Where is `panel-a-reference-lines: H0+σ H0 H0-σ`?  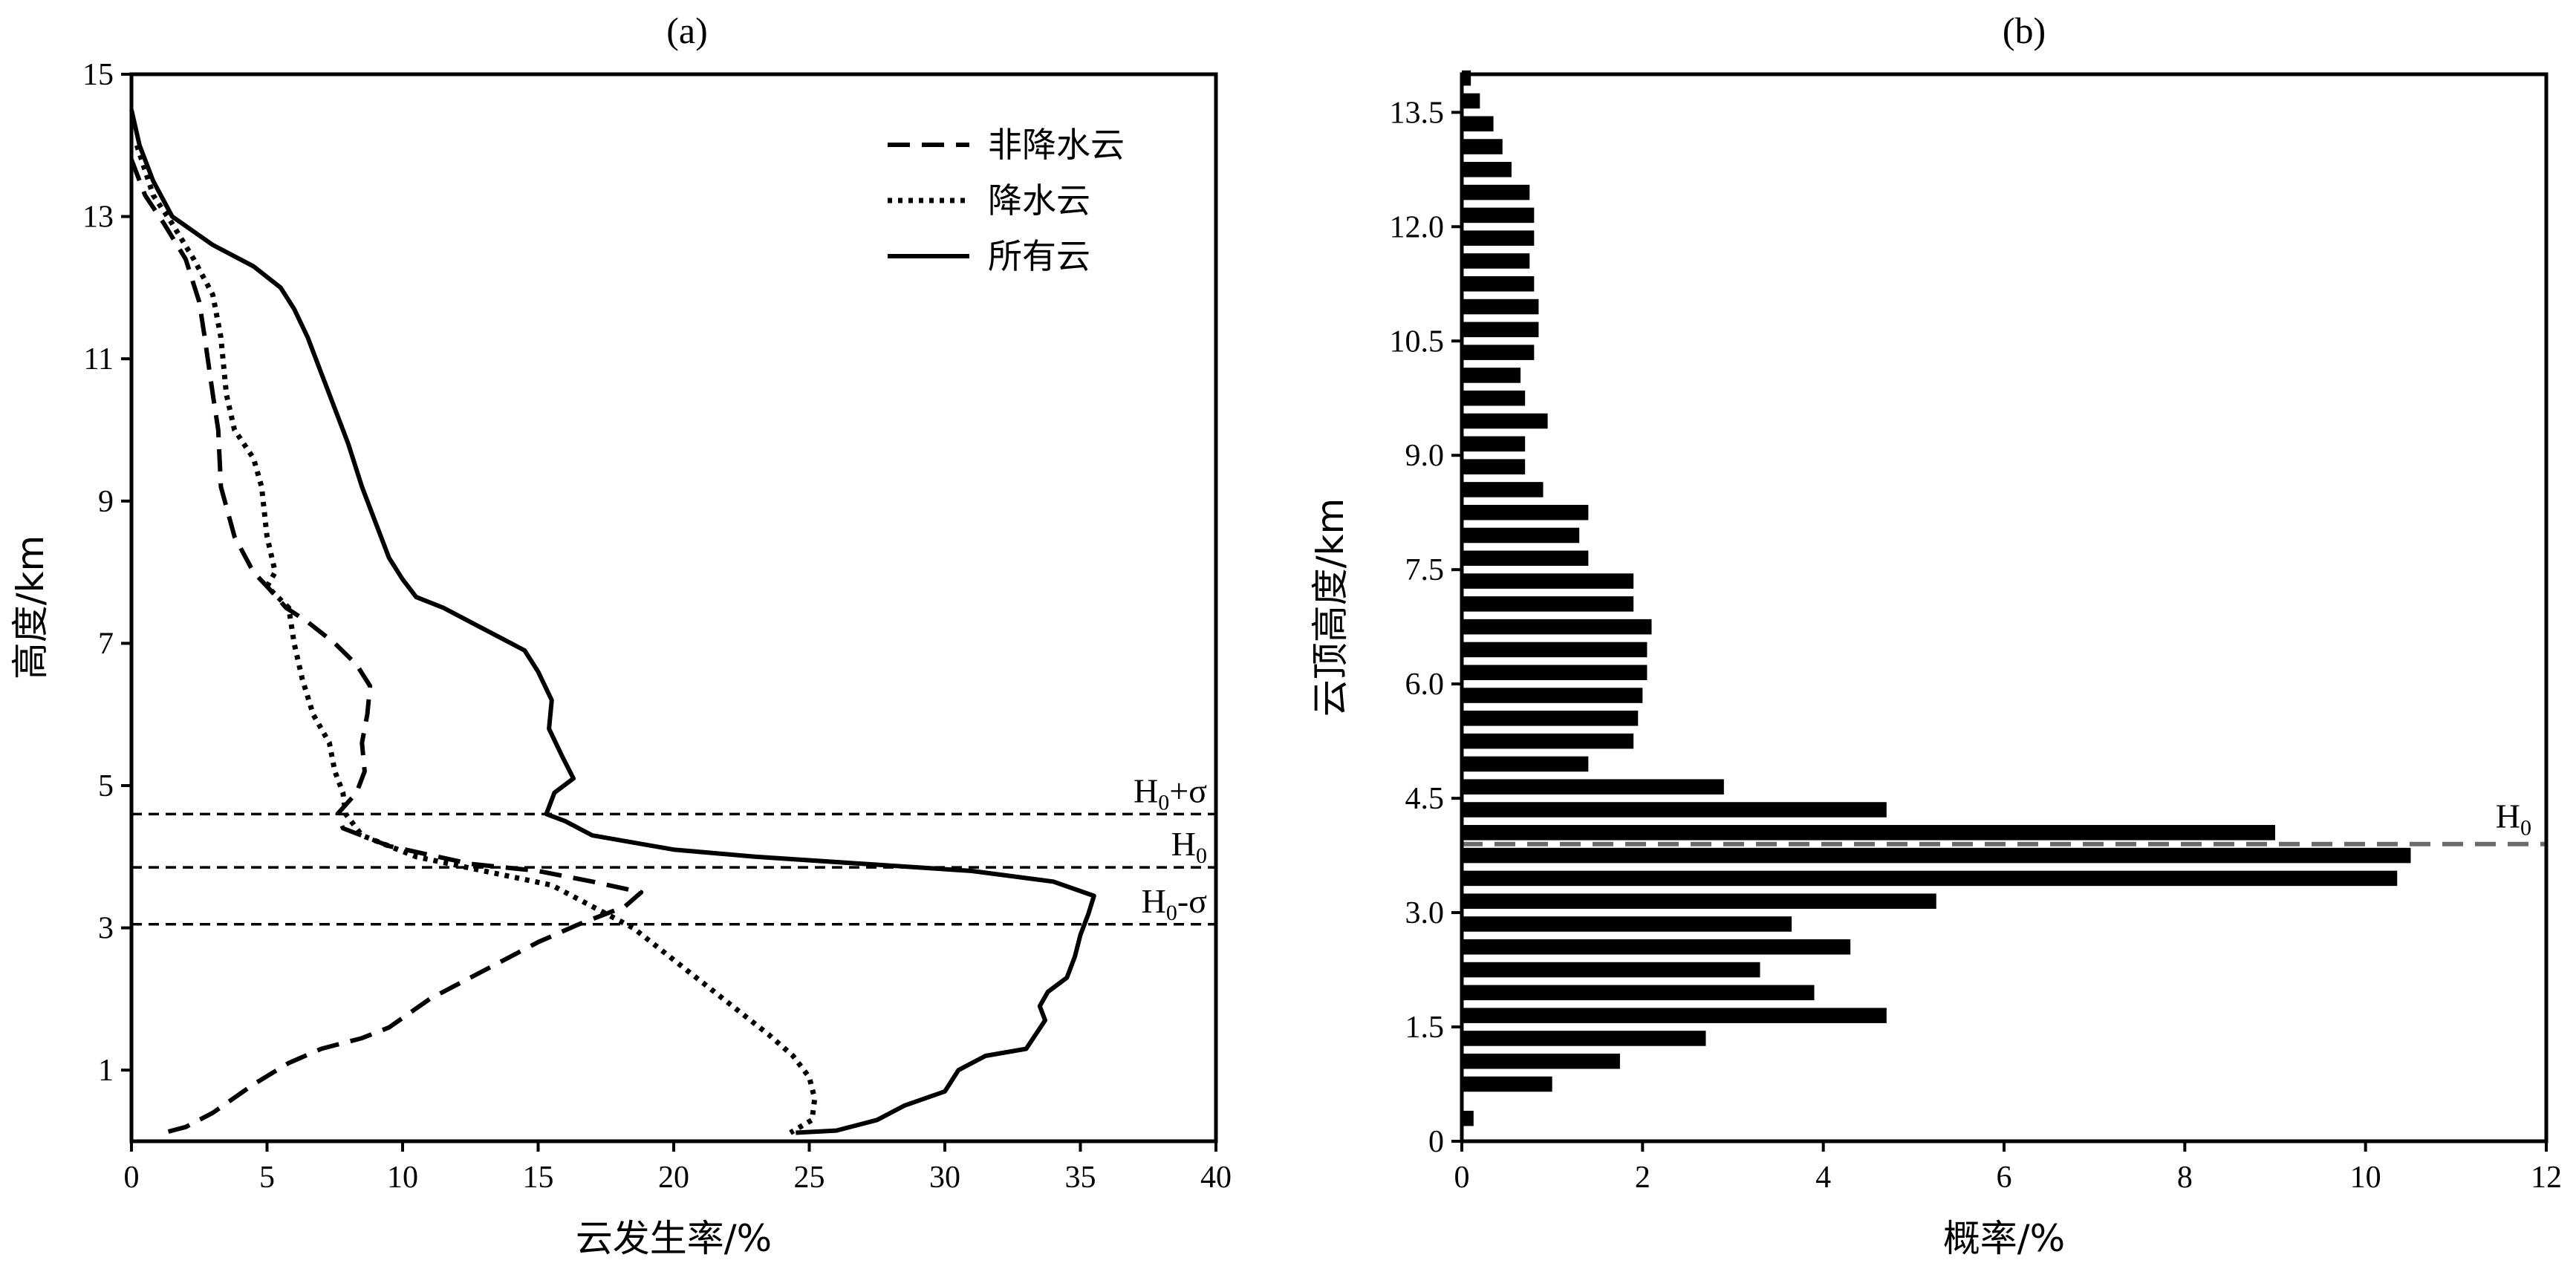
panel-a-reference-lines: H0+σ H0 H0-σ is located at coordinates (673, 848).